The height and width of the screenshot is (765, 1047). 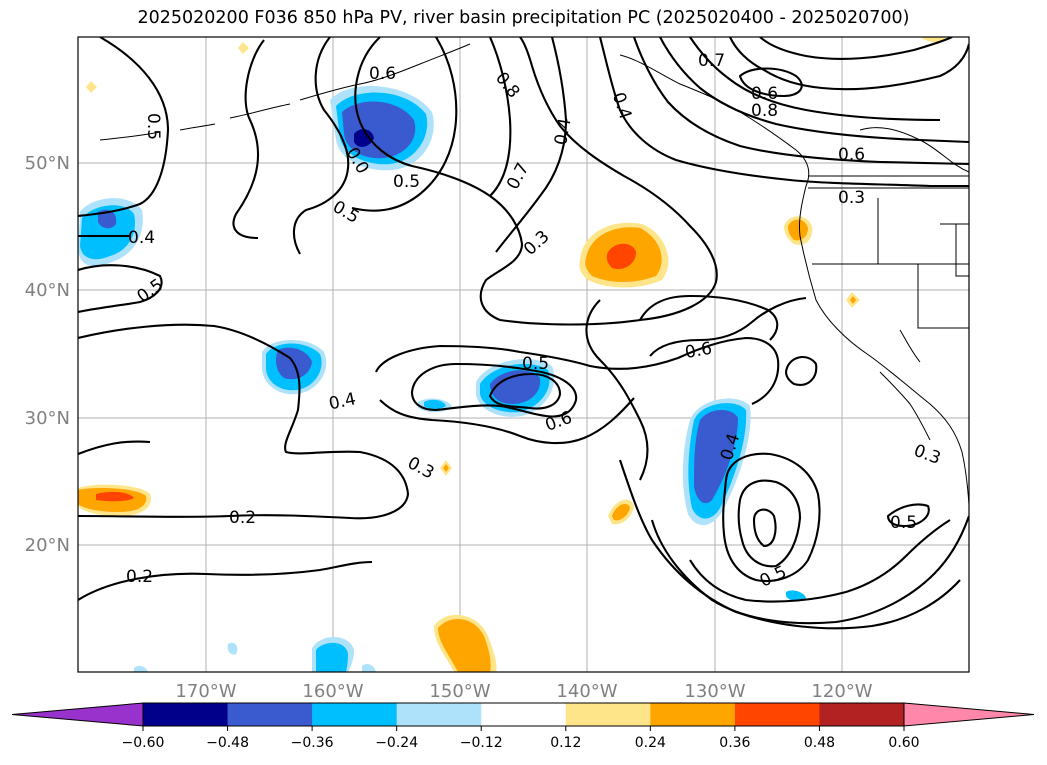 What do you see at coordinates (47, 354) in the screenshot?
I see `lat-labels: 50°N 40°N 30°N 20°N` at bounding box center [47, 354].